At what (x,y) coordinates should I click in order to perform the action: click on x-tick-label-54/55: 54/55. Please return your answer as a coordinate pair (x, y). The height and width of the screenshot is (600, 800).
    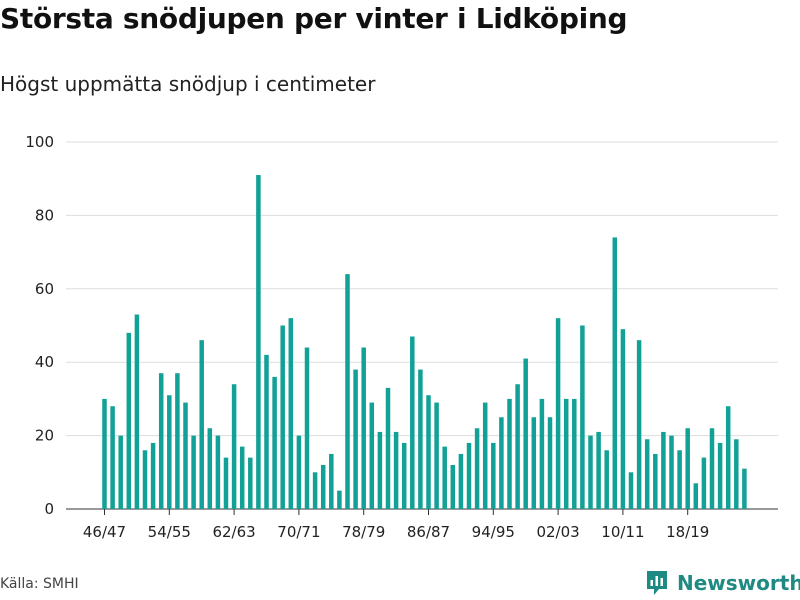
    Looking at the image, I should click on (169, 532).